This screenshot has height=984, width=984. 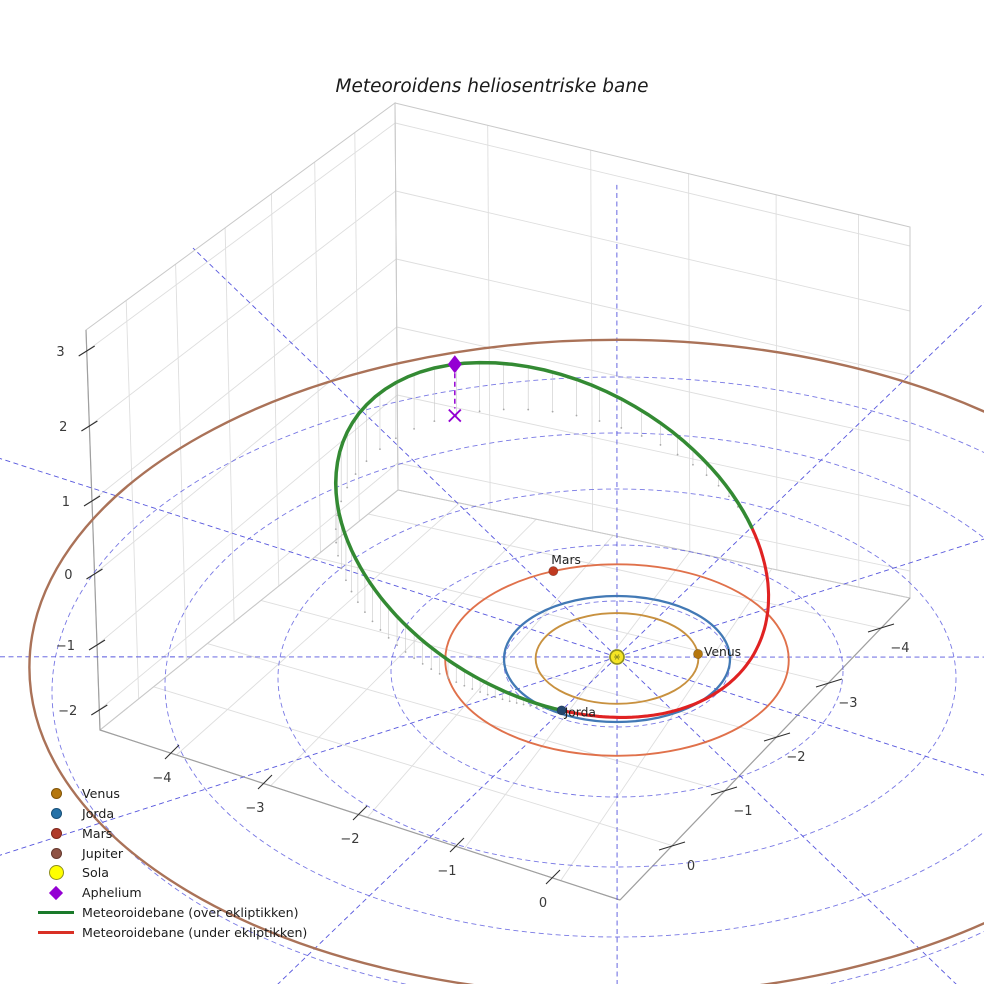 What do you see at coordinates (691, 866) in the screenshot?
I see `y-tick-label: 0` at bounding box center [691, 866].